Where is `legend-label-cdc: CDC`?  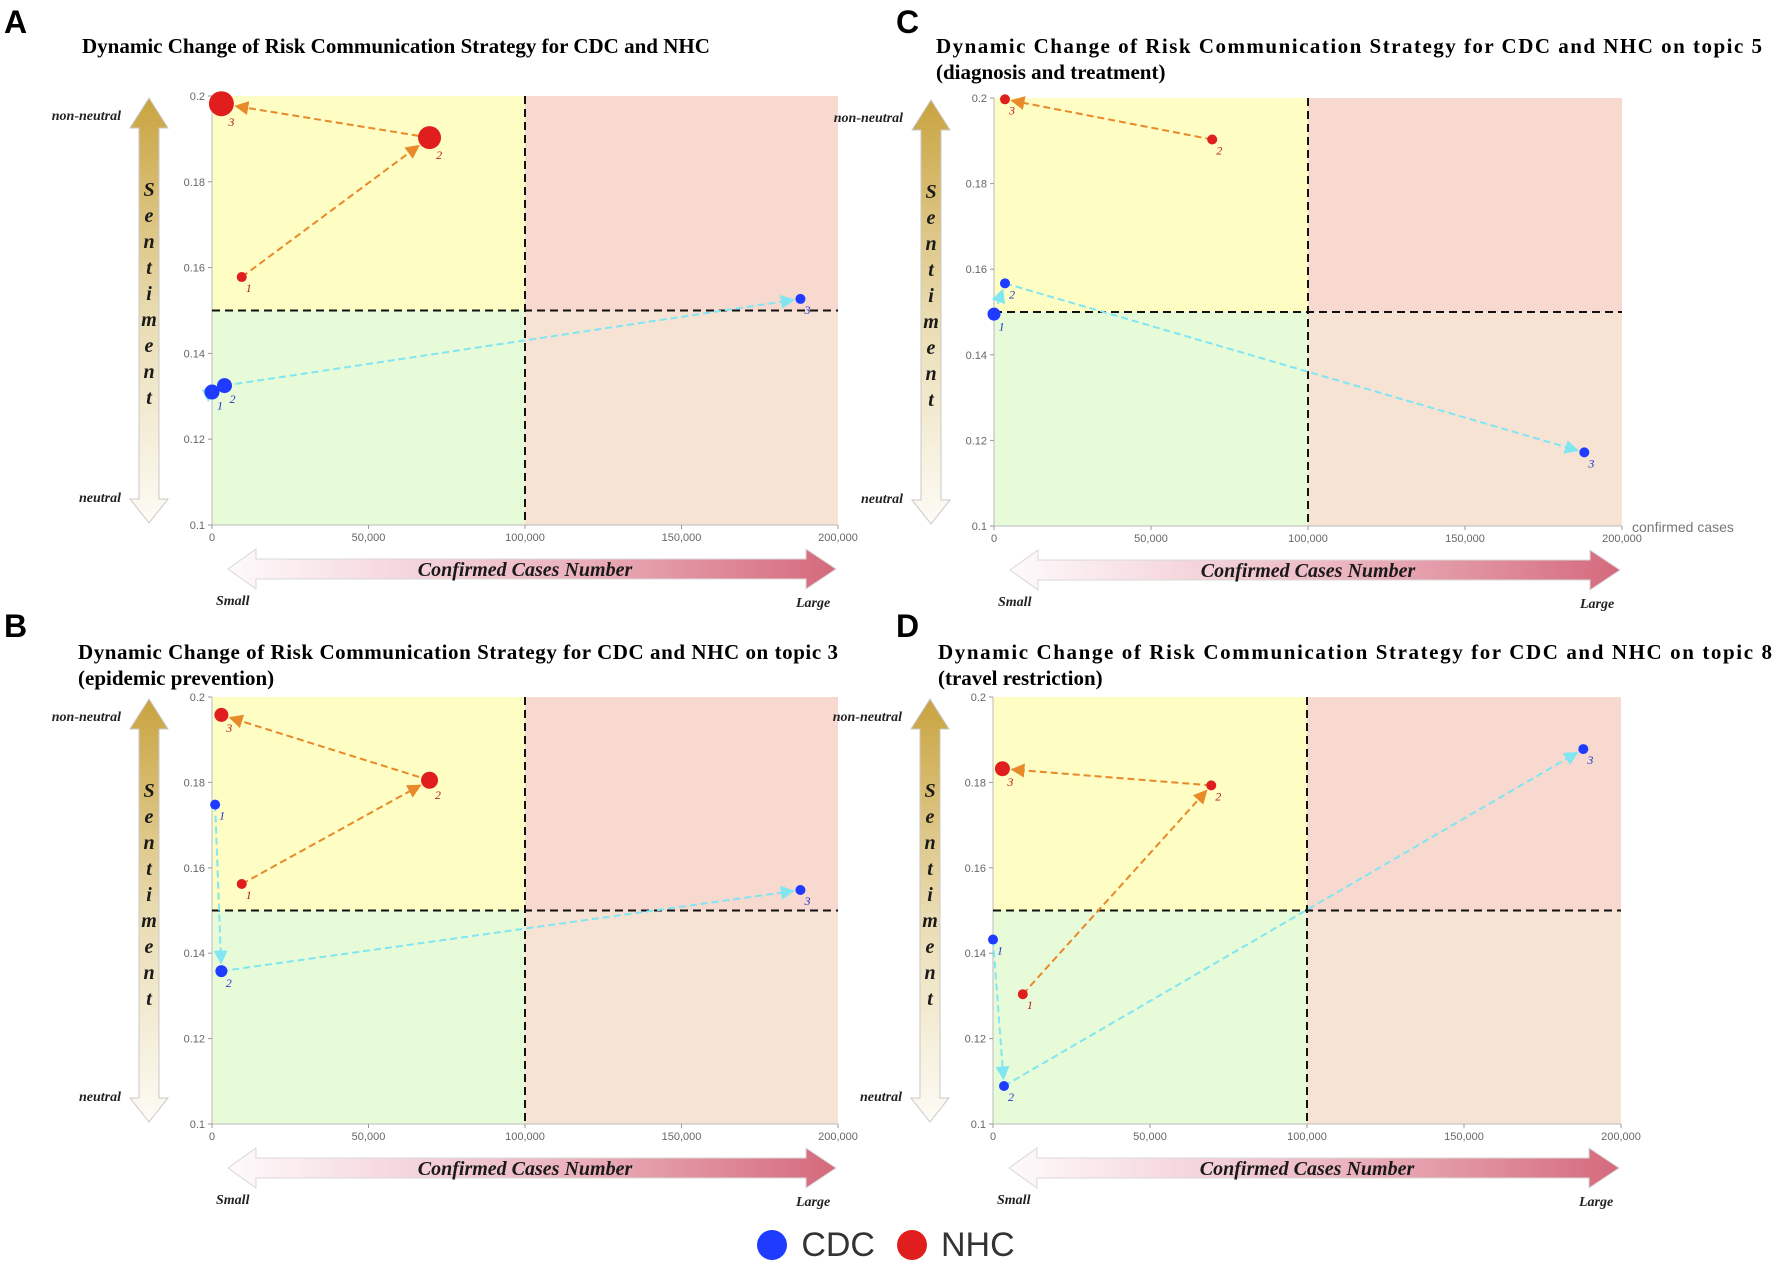
legend-label-cdc: CDC is located at coordinates (838, 1244).